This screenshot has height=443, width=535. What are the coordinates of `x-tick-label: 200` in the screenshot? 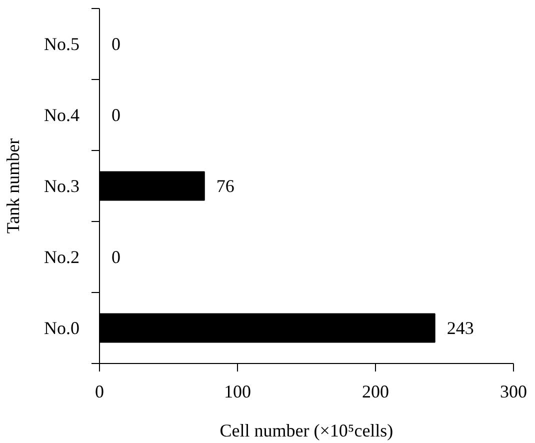 It's located at (375, 392).